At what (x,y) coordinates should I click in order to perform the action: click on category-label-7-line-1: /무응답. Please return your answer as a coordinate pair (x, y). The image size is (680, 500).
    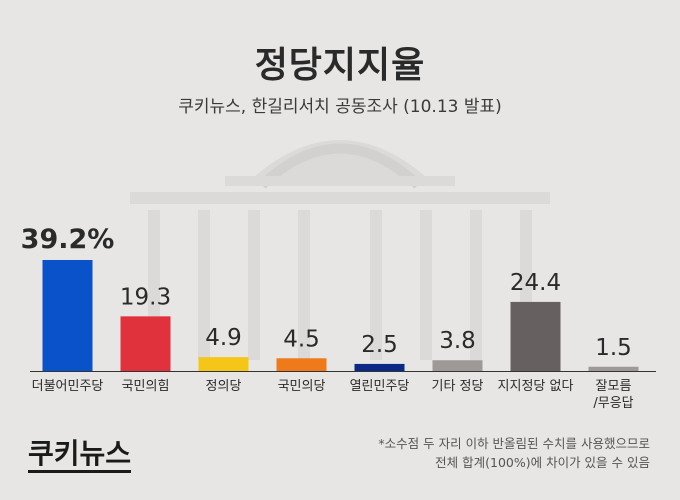
    Looking at the image, I should click on (613, 403).